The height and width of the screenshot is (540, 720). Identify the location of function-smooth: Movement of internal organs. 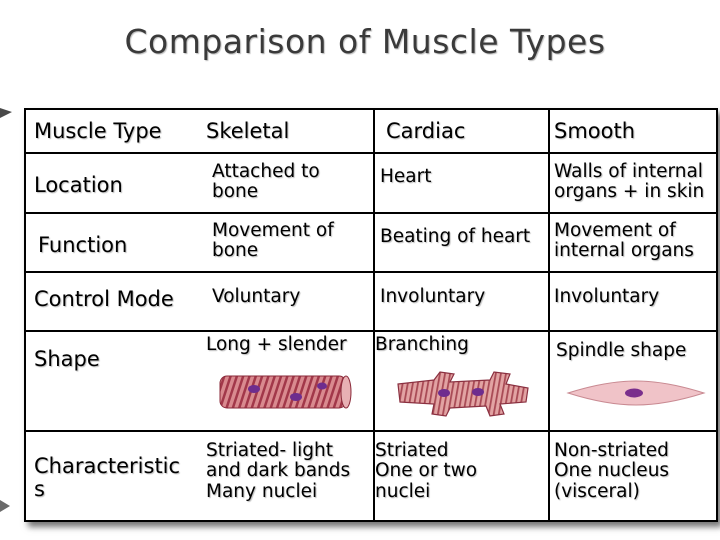
(624, 241).